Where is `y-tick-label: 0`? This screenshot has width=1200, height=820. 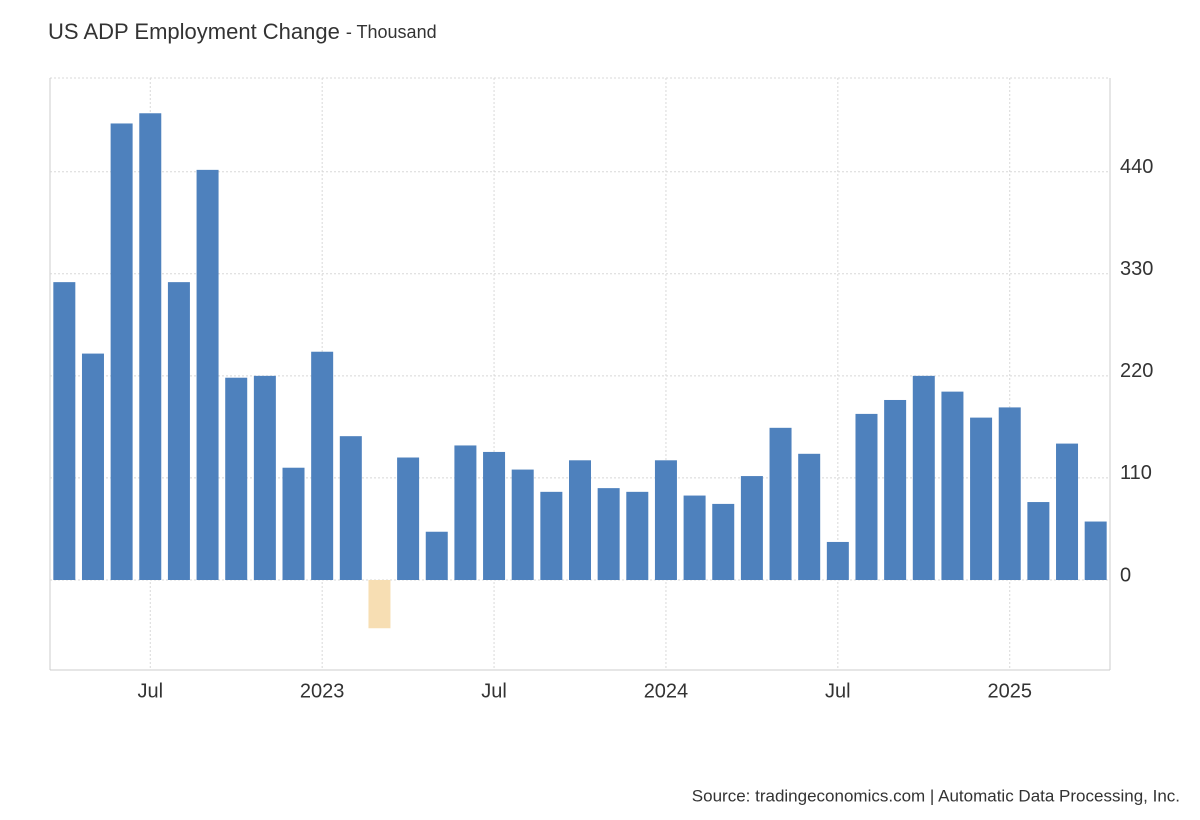
y-tick-label: 0 is located at coordinates (1125, 575).